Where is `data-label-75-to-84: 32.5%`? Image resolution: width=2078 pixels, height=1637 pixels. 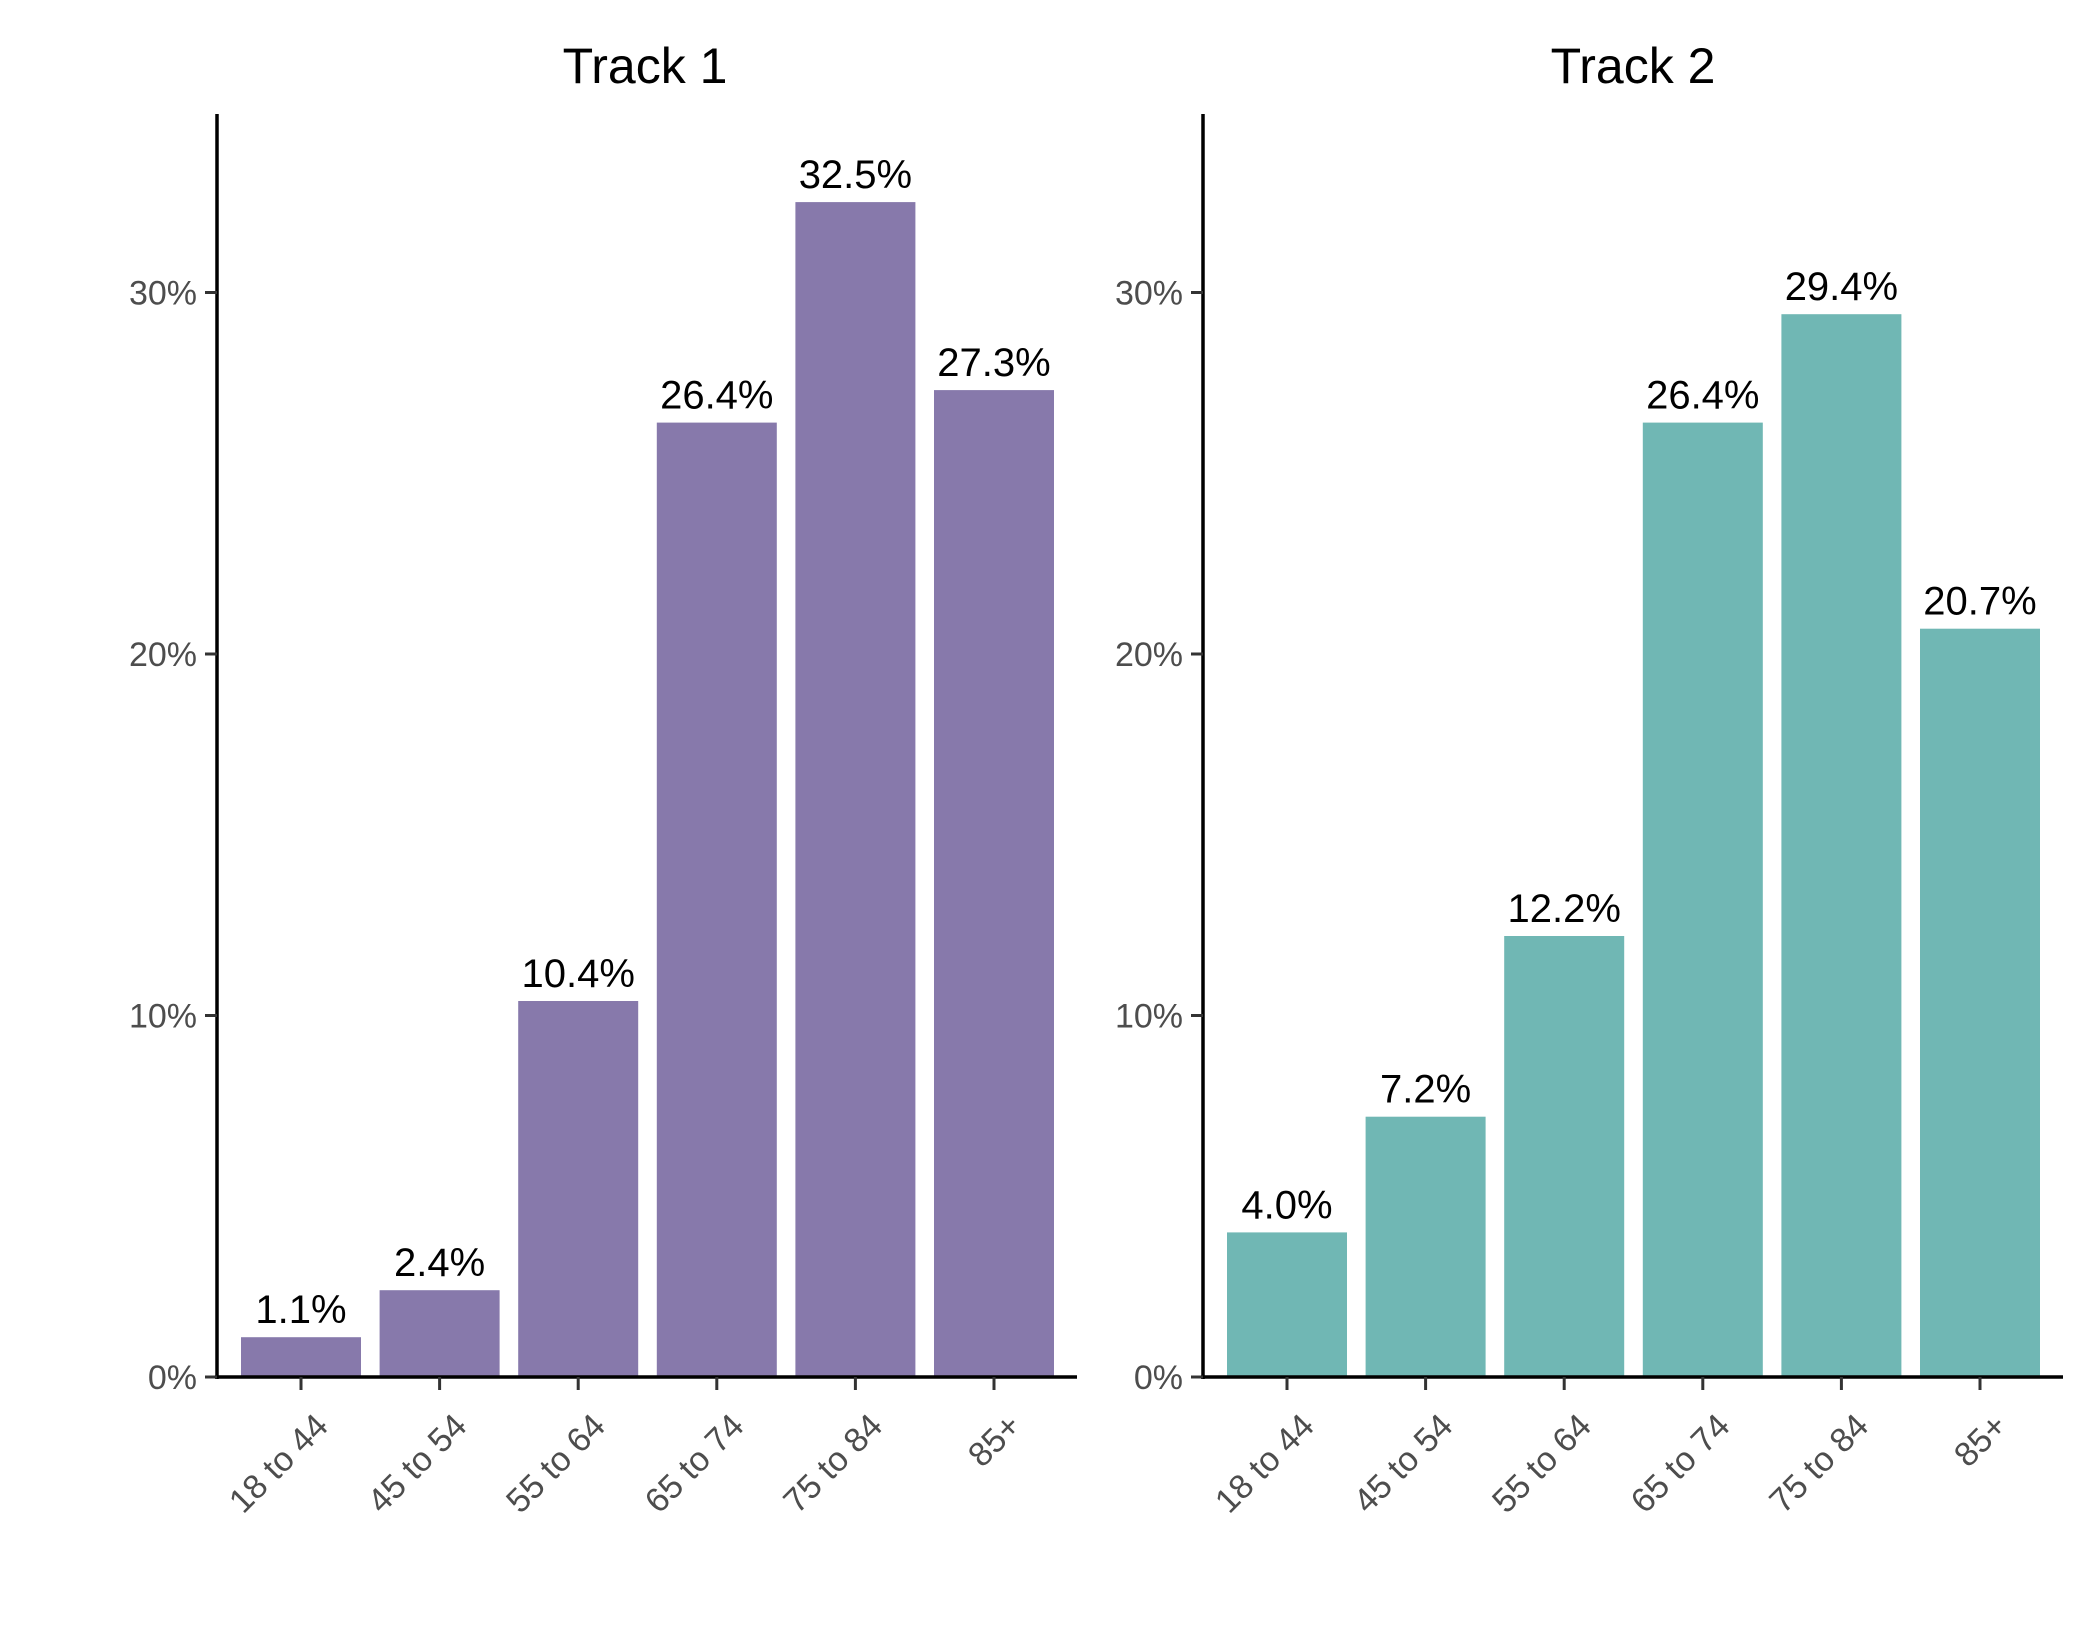
data-label-75-to-84: 32.5% is located at coordinates (855, 175).